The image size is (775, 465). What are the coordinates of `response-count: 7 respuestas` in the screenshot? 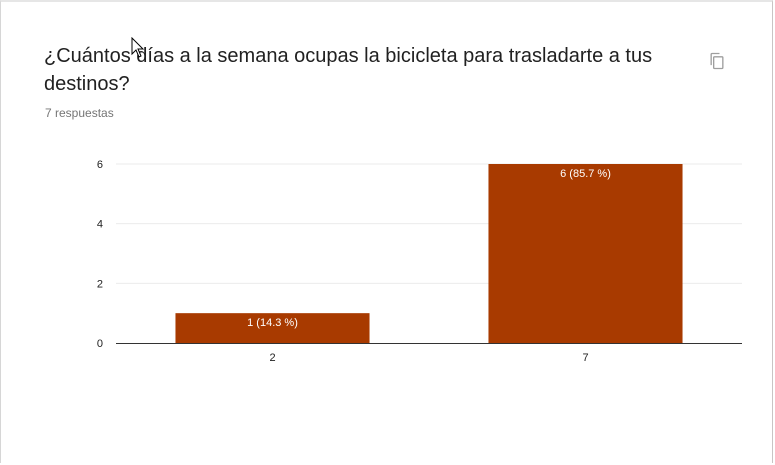 It's located at (79, 113).